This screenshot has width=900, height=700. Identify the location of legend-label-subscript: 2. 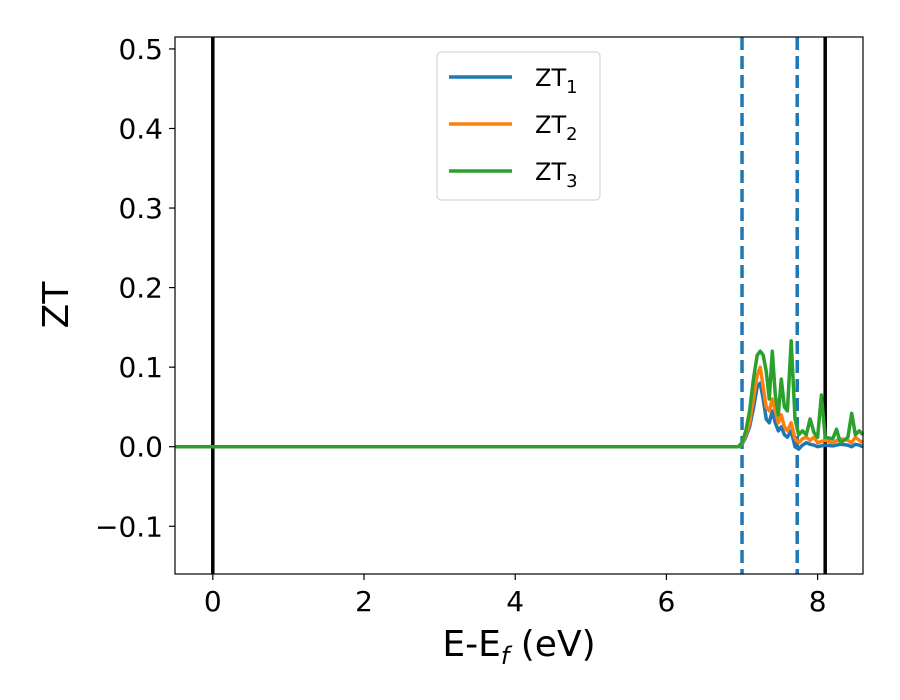
(571, 134).